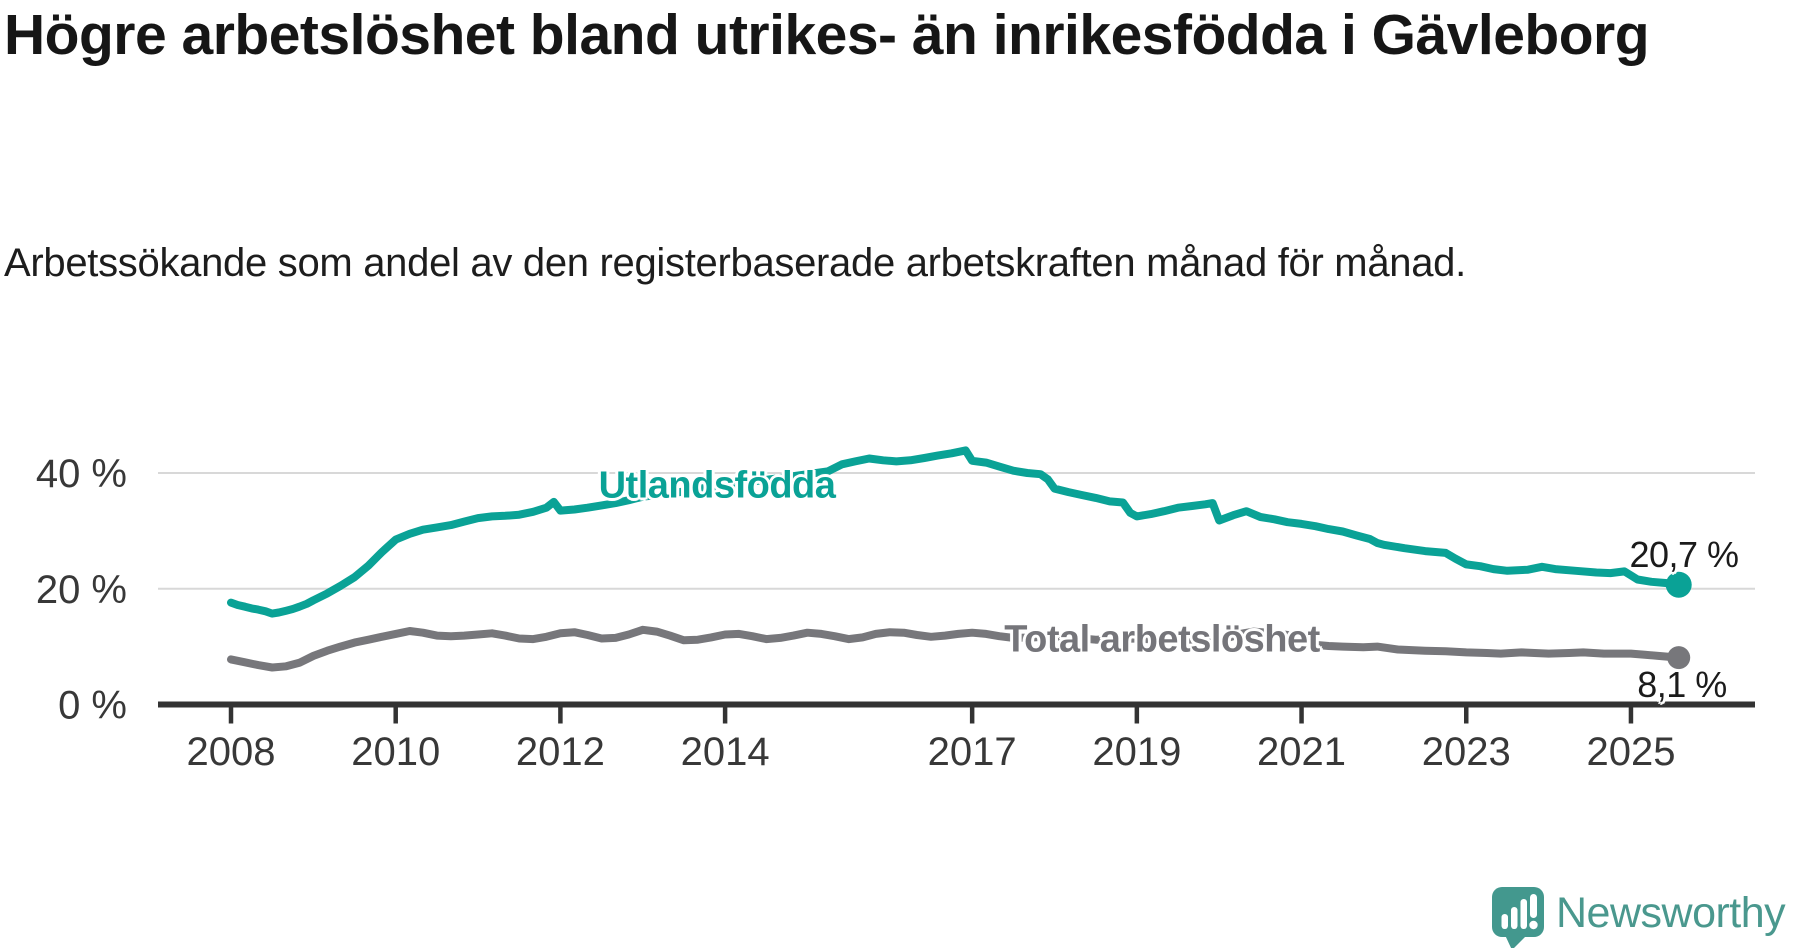  I want to click on logo-exclamation-dot, so click(1533, 925).